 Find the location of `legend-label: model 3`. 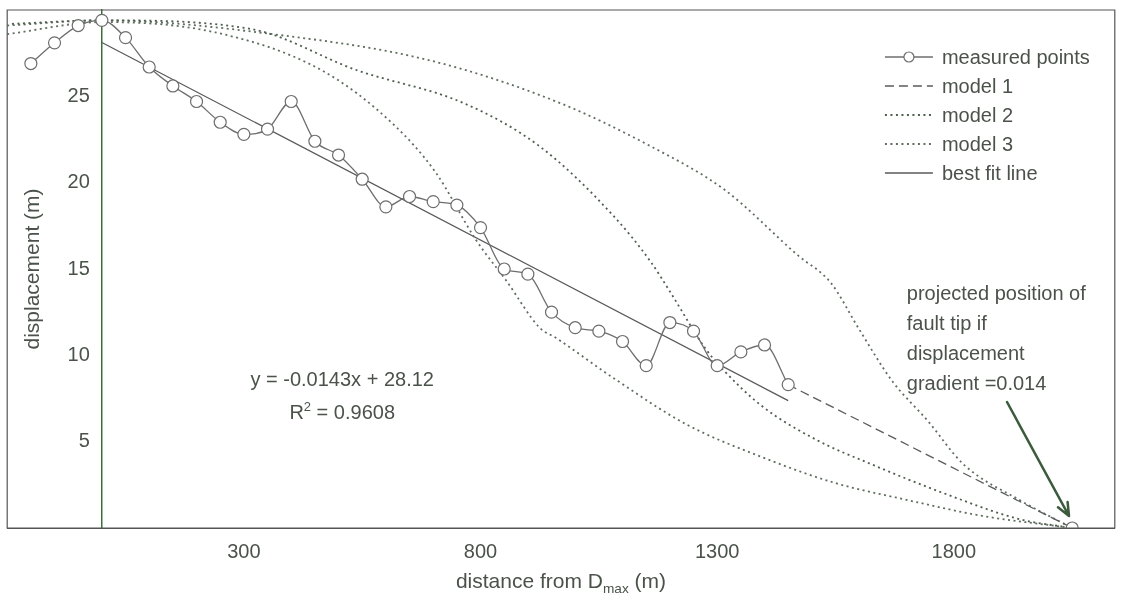

legend-label: model 3 is located at coordinates (977, 144).